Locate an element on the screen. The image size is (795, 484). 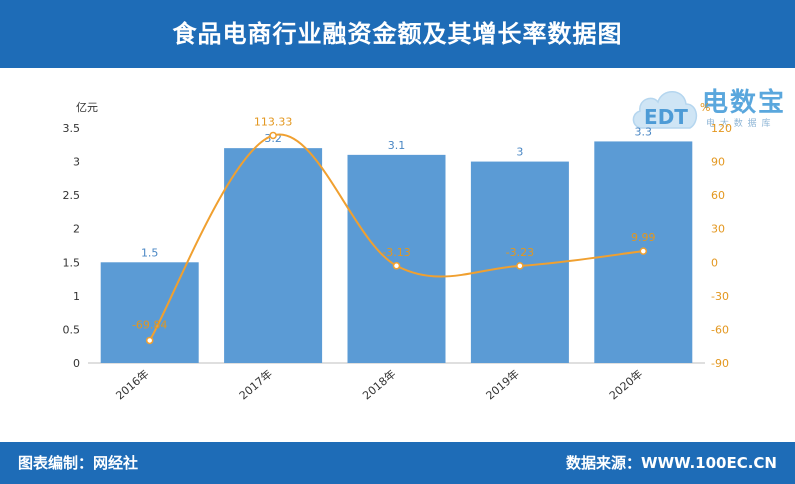
y-right-tick: 0 is located at coordinates (714, 262).